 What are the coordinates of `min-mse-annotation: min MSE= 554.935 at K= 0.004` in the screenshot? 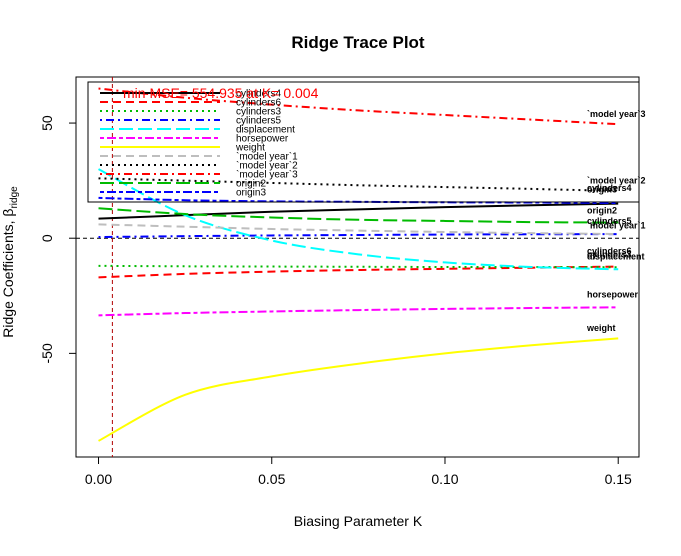 It's located at (221, 93).